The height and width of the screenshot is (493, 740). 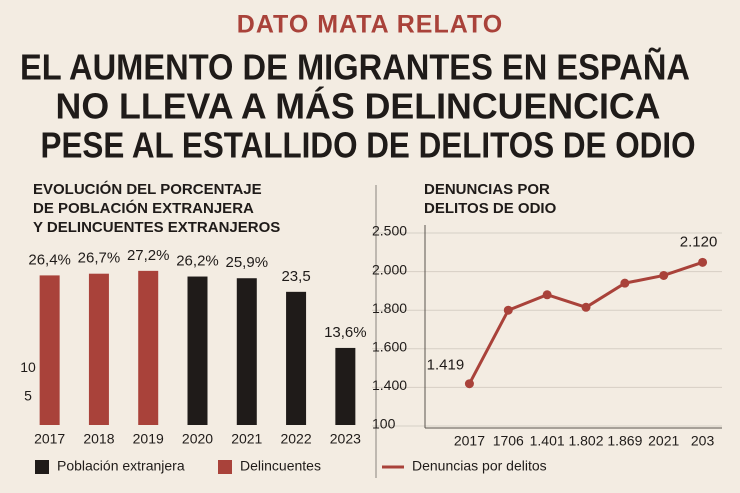 I want to click on x-tick-label: 203, so click(x=703, y=441).